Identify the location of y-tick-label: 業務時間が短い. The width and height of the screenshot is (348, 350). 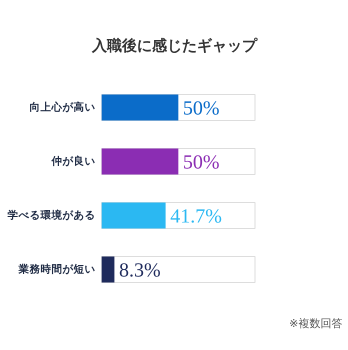
(57, 269).